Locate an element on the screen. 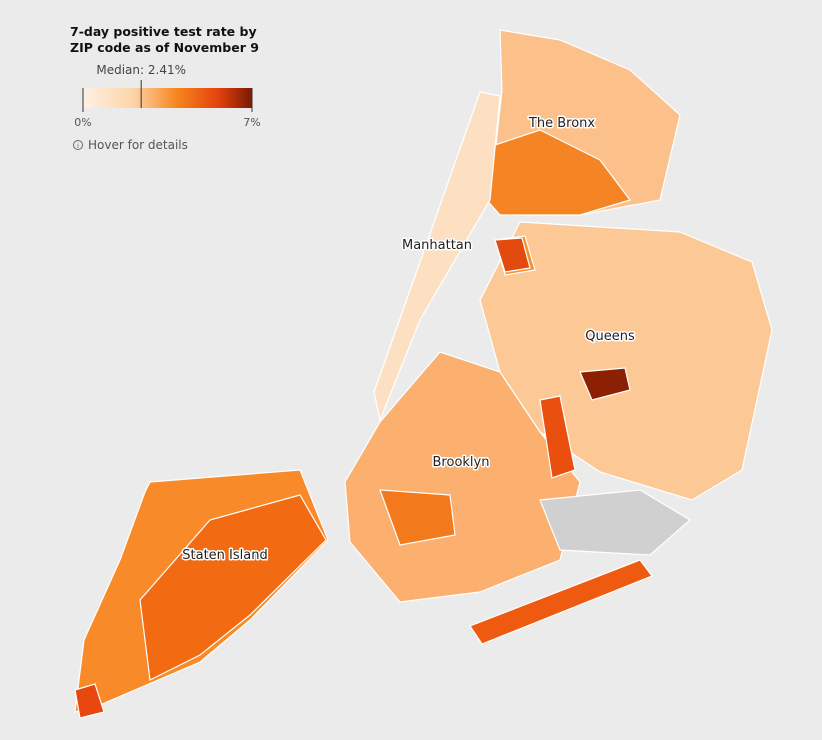  info-icon-i: i is located at coordinates (78, 146).